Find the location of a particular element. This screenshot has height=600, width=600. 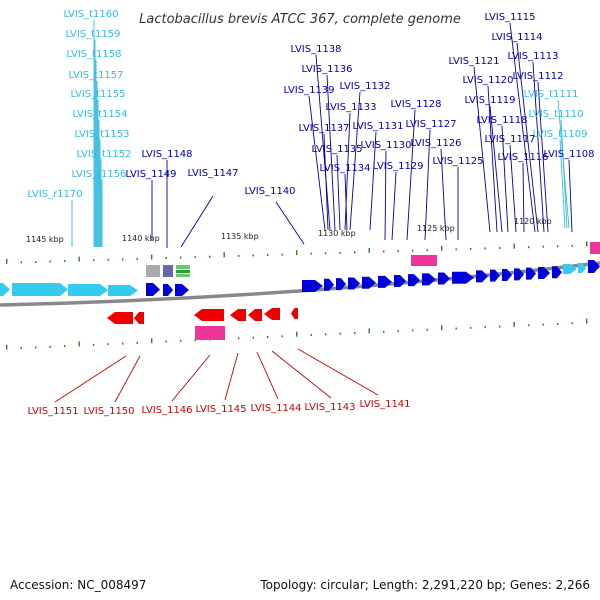

gene-label: LVIS_t1160 is located at coordinates (91, 14).